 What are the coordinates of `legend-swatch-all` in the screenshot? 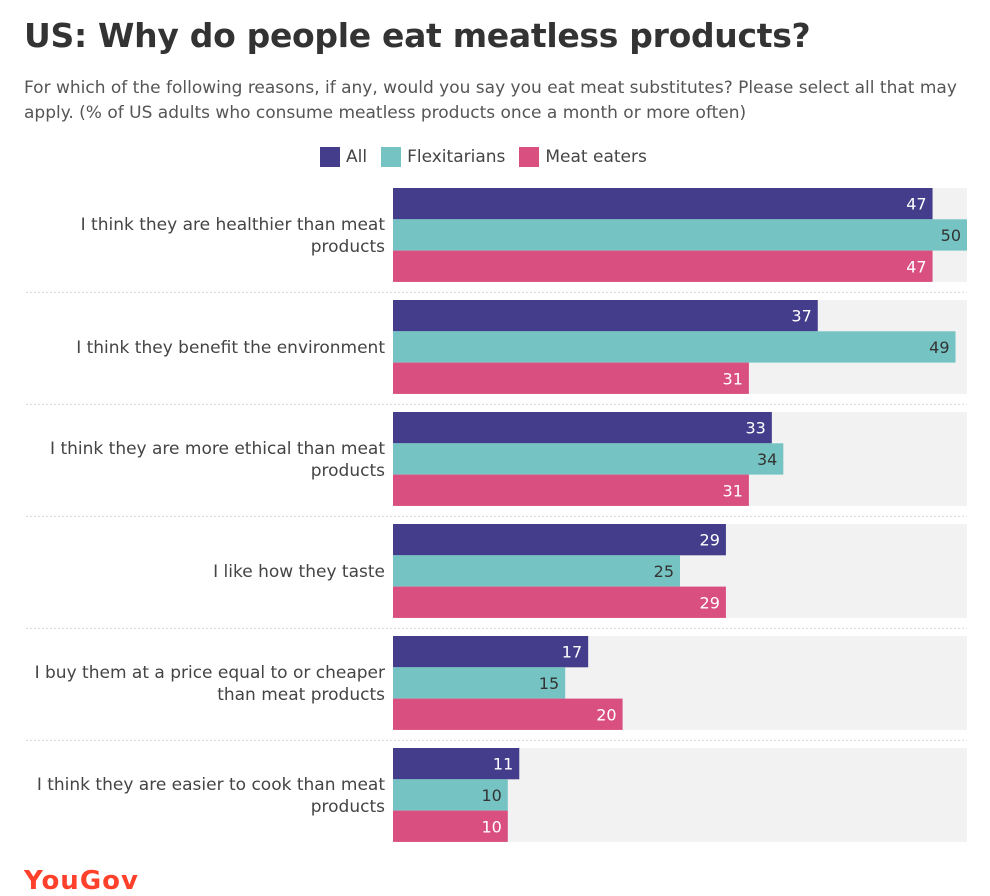 It's located at (330, 157).